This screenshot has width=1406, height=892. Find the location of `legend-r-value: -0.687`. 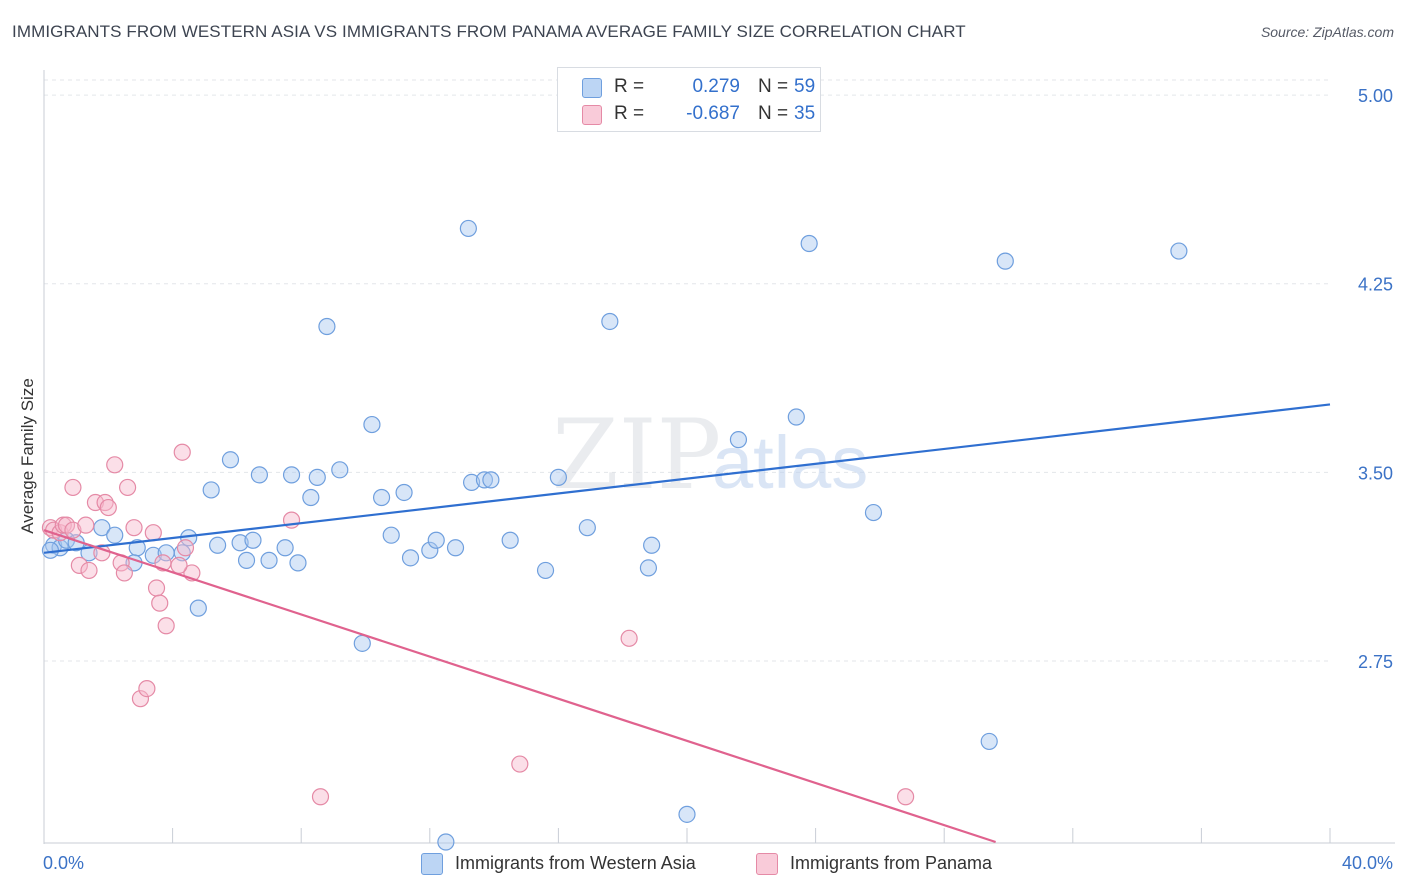

legend-r-value: -0.687 is located at coordinates (713, 113).